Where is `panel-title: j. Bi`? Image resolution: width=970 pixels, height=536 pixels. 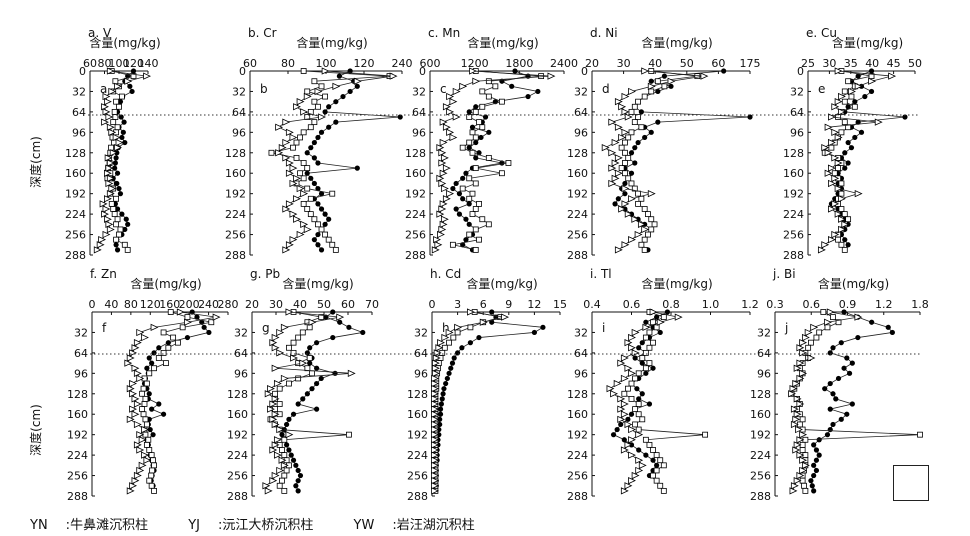 panel-title: j. Bi is located at coordinates (784, 274).